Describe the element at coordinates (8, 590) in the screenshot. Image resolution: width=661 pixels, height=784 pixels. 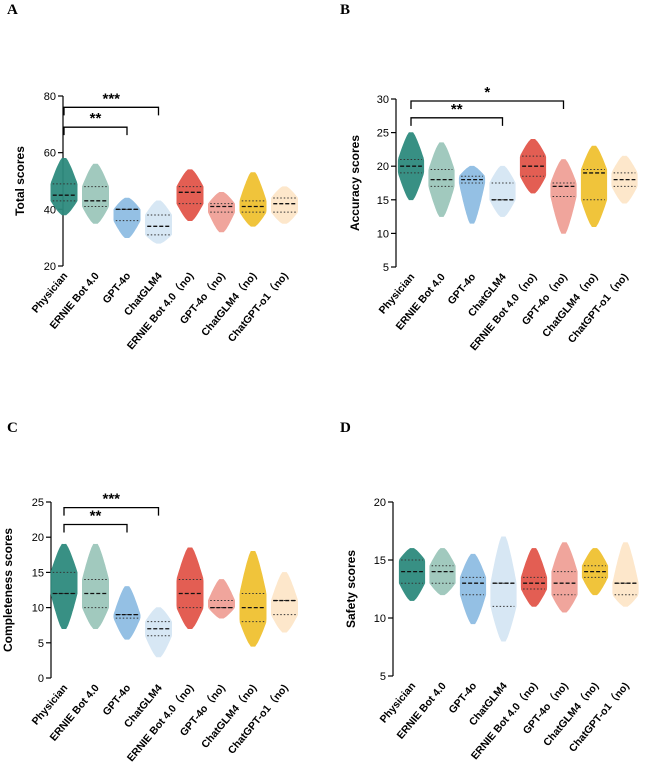
I see `y-axis-title: Completeness scores` at that location.